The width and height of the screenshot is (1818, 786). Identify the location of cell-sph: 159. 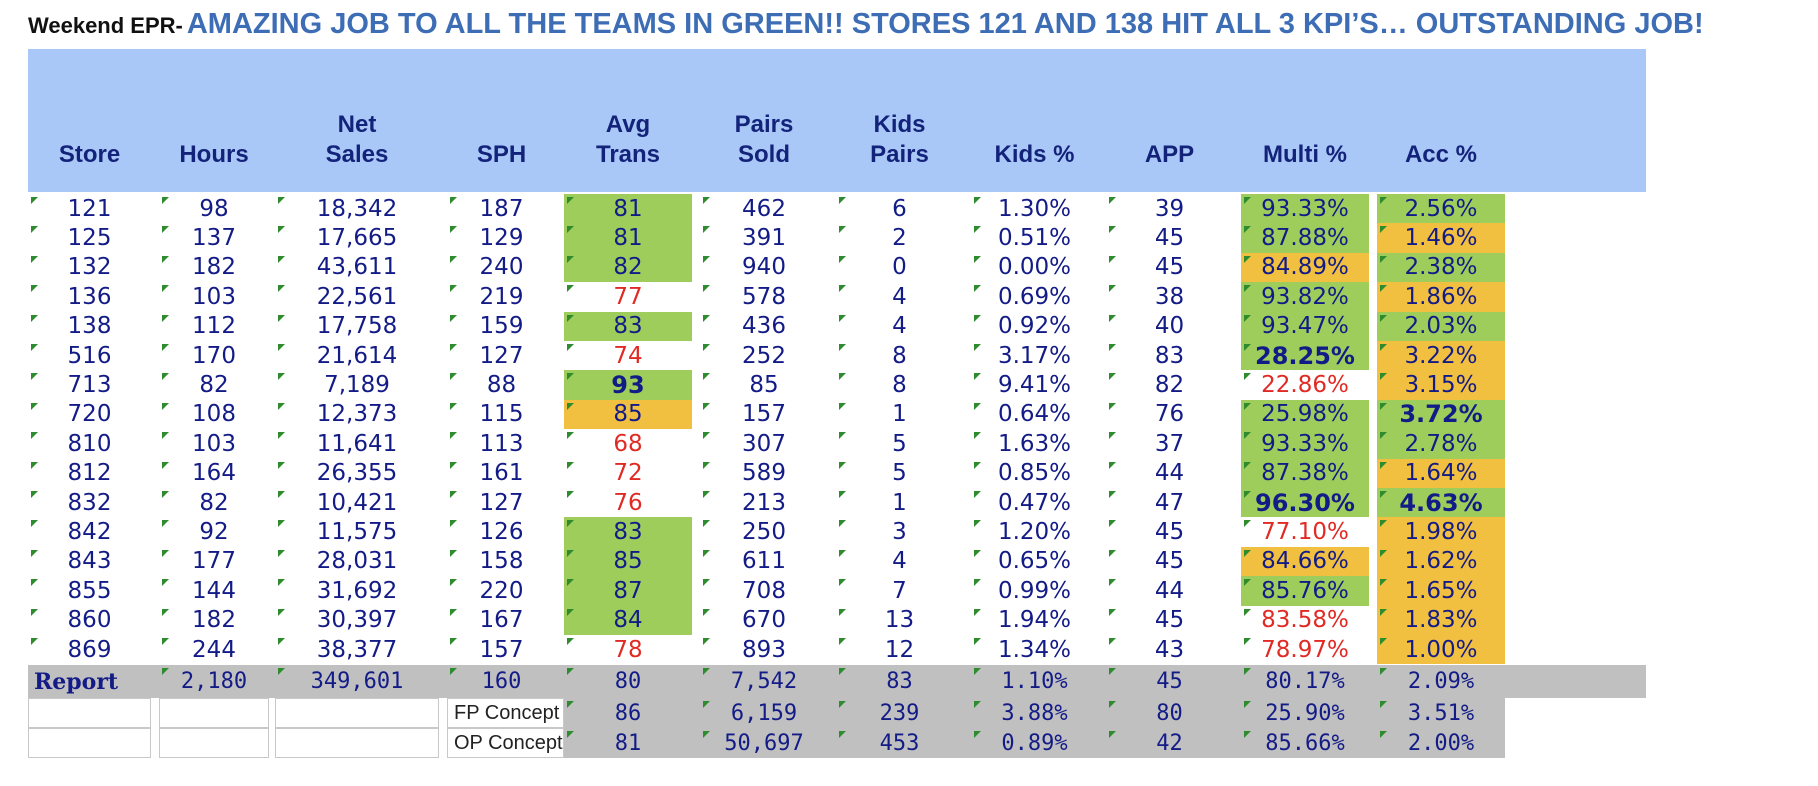
(501, 326).